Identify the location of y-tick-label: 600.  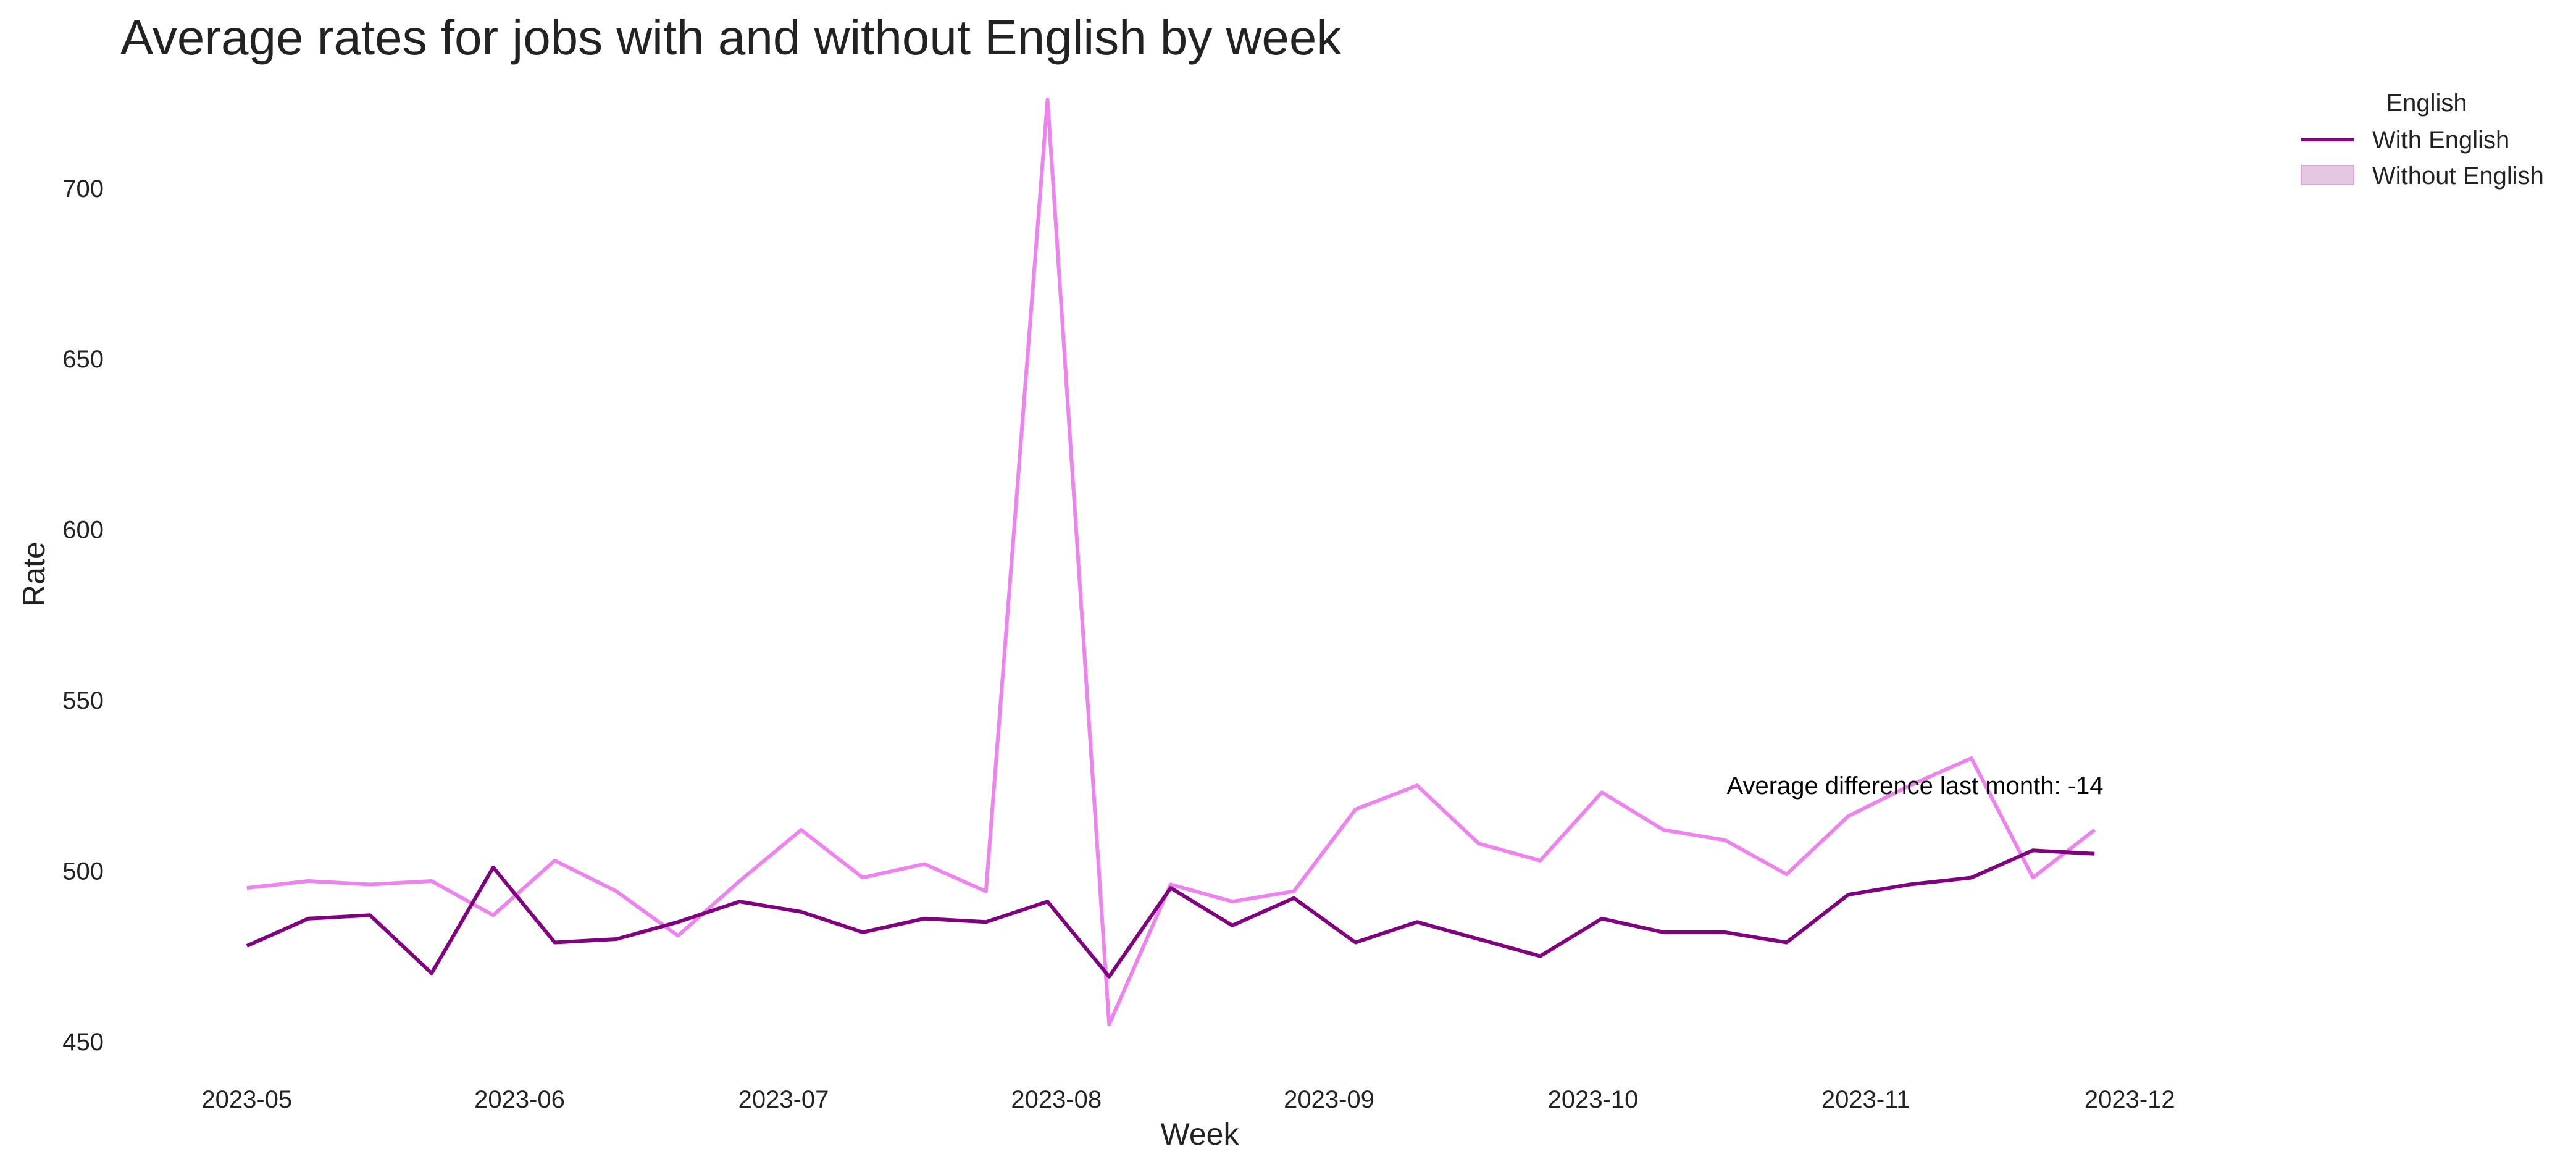
(83, 530).